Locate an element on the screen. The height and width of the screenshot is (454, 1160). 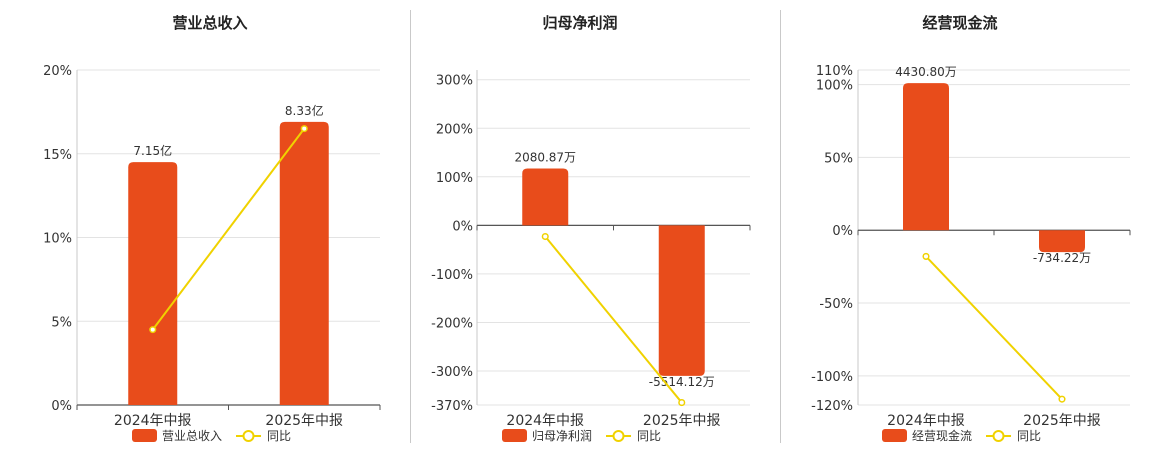
y-tick-label-1-0: -370% is located at coordinates (452, 406).